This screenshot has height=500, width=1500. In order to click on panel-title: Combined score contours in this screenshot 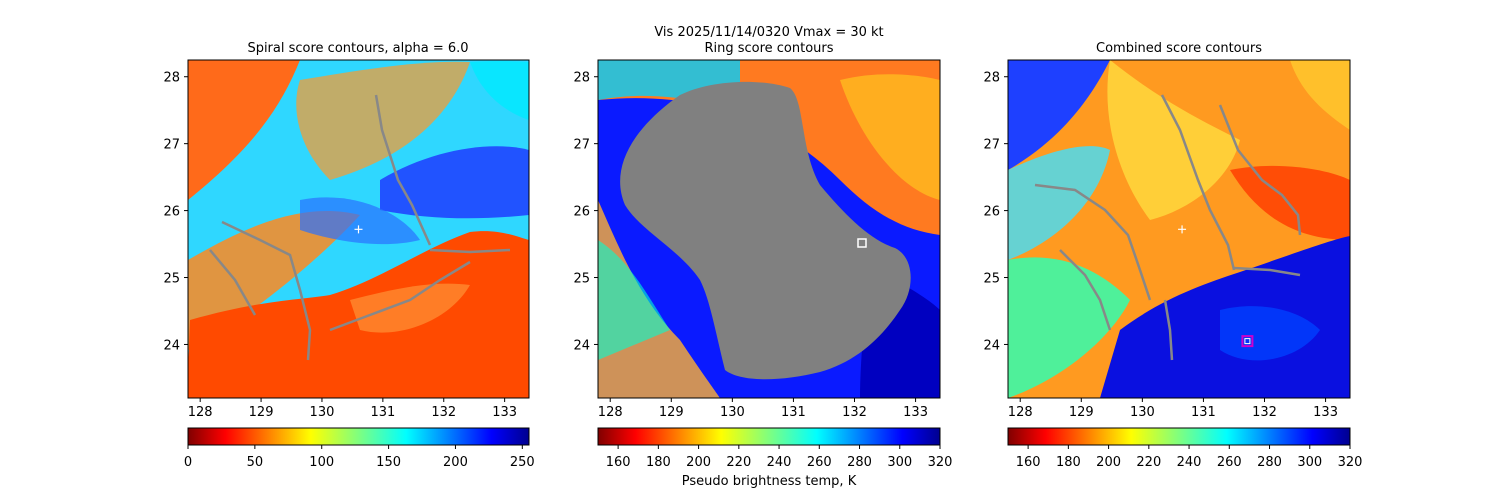, I will do `click(1179, 48)`.